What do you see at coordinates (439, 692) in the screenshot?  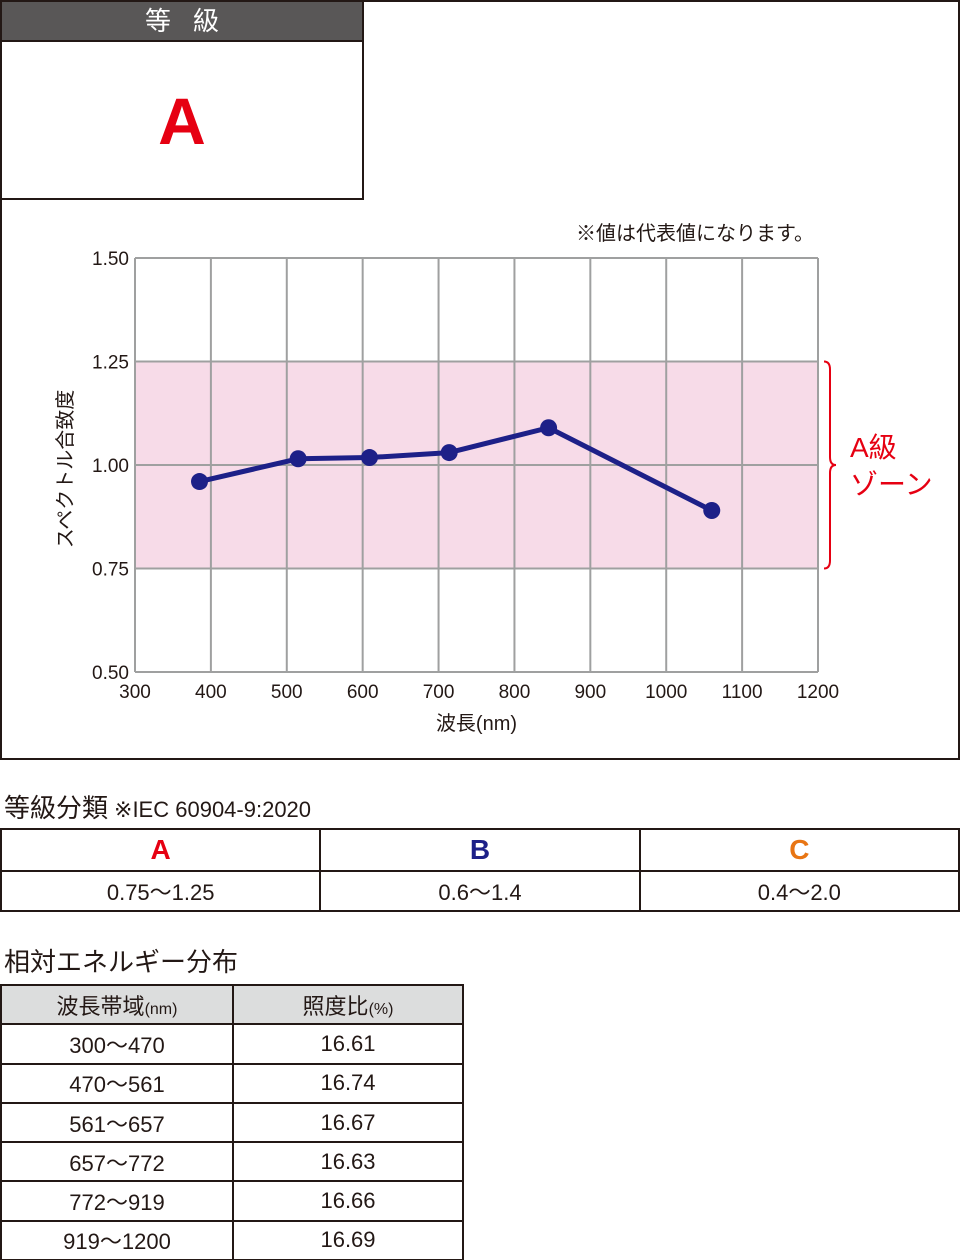 I see `x-tick-label: 700` at bounding box center [439, 692].